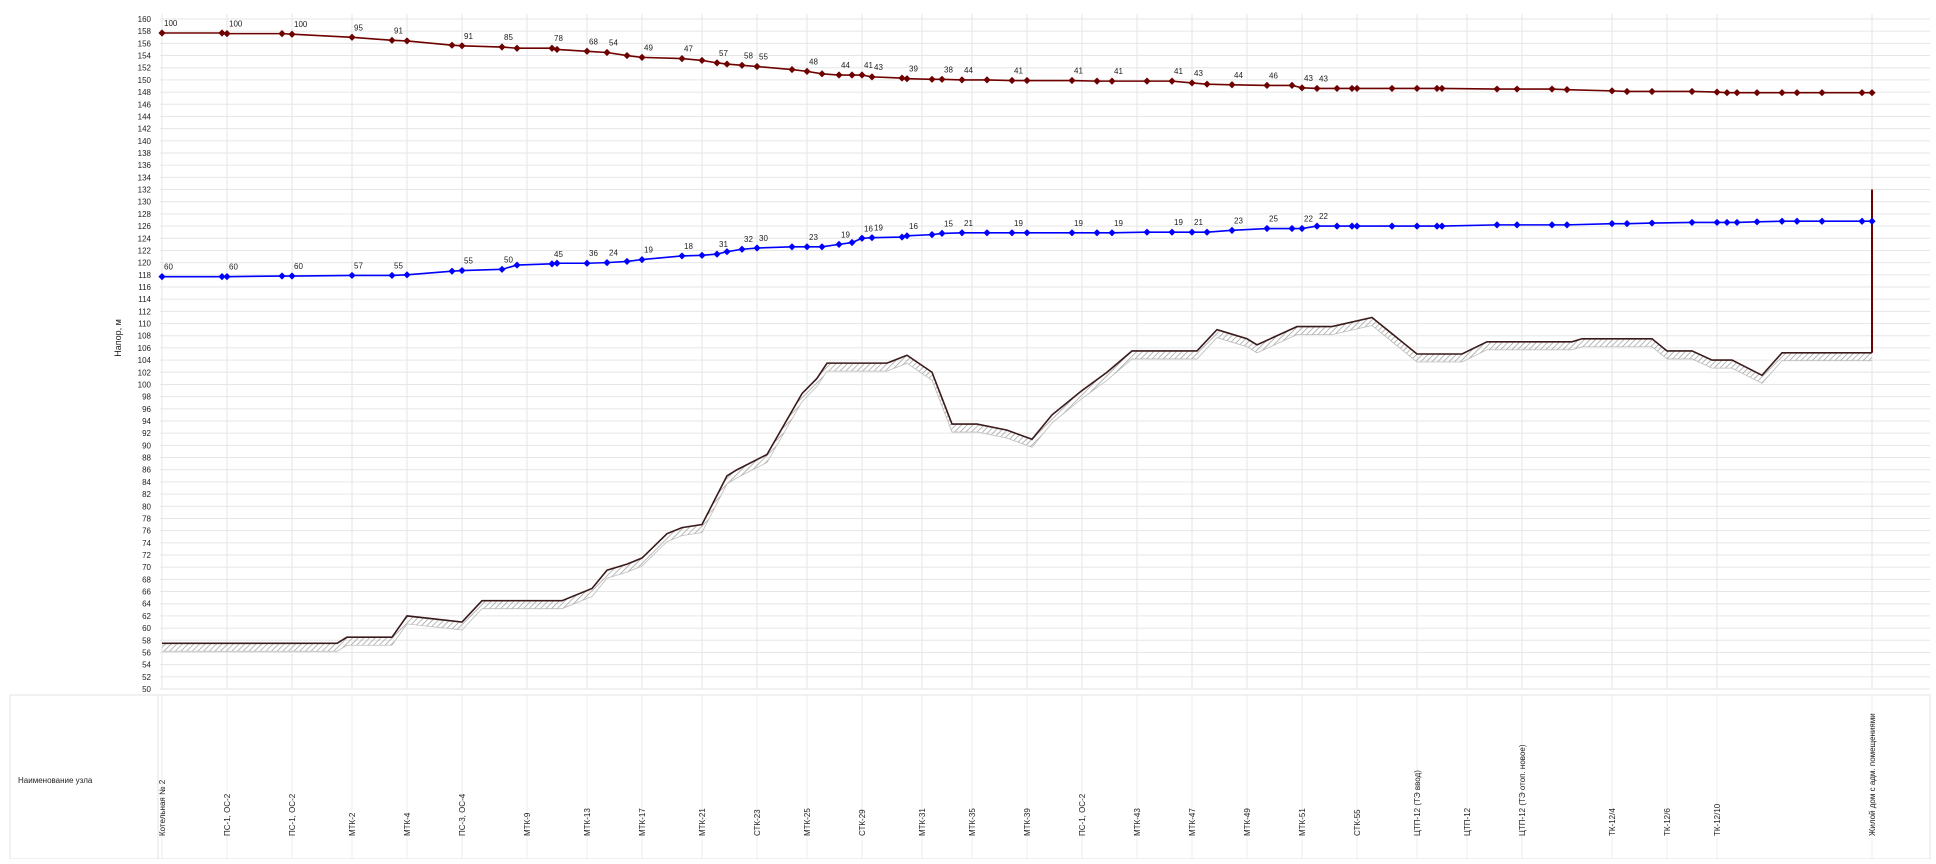  I want to click on supply-data-label: 48, so click(813, 61).